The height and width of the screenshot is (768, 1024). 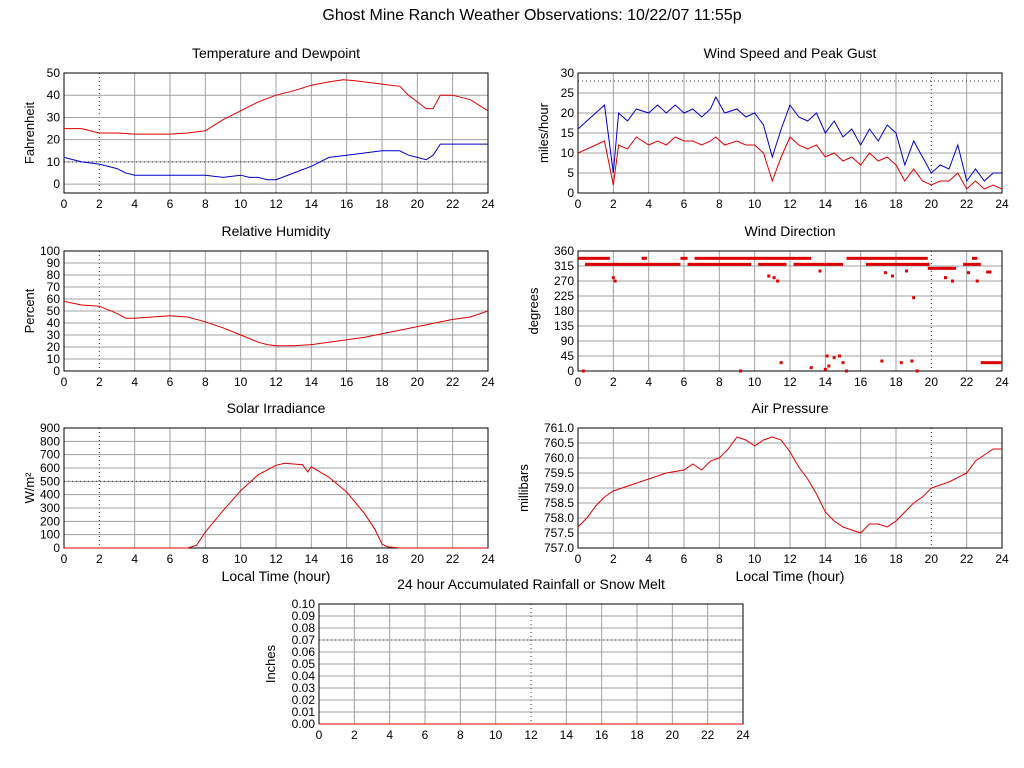 I want to click on y-tick-label: 757.5, so click(x=559, y=533).